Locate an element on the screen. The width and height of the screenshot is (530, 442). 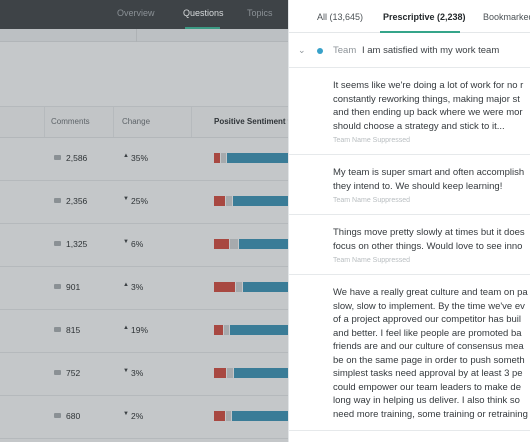
comment-count: 680 is located at coordinates (73, 416).